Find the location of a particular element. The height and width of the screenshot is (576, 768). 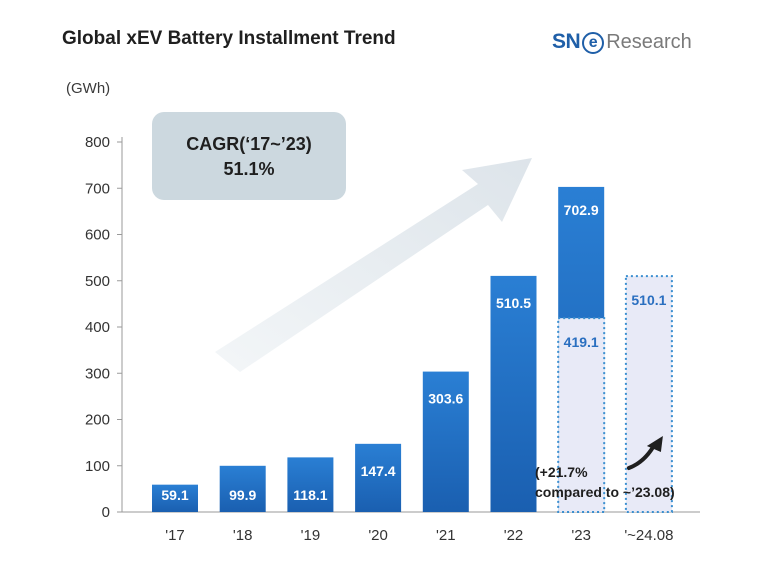

growth-note-line2: compared to ~’23.08) is located at coordinates (605, 492).